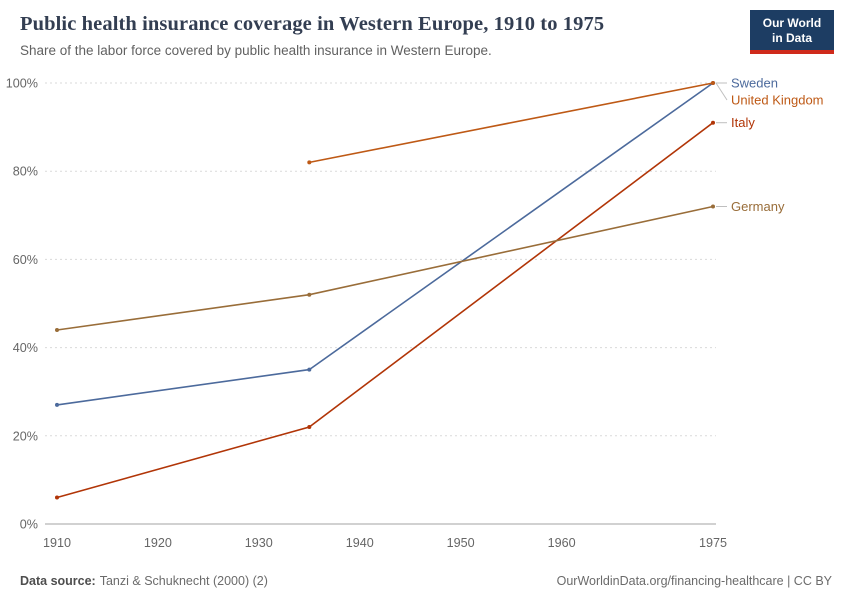  Describe the element at coordinates (25, 348) in the screenshot. I see `y-tick-label: 40%` at that location.